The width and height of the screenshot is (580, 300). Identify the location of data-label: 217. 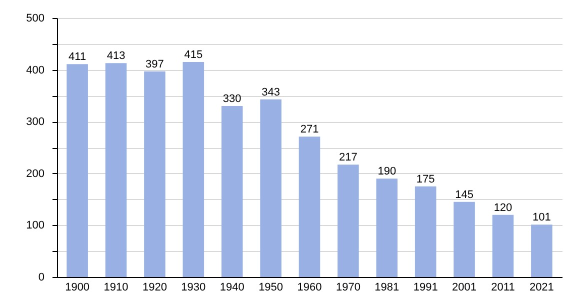
(348, 158).